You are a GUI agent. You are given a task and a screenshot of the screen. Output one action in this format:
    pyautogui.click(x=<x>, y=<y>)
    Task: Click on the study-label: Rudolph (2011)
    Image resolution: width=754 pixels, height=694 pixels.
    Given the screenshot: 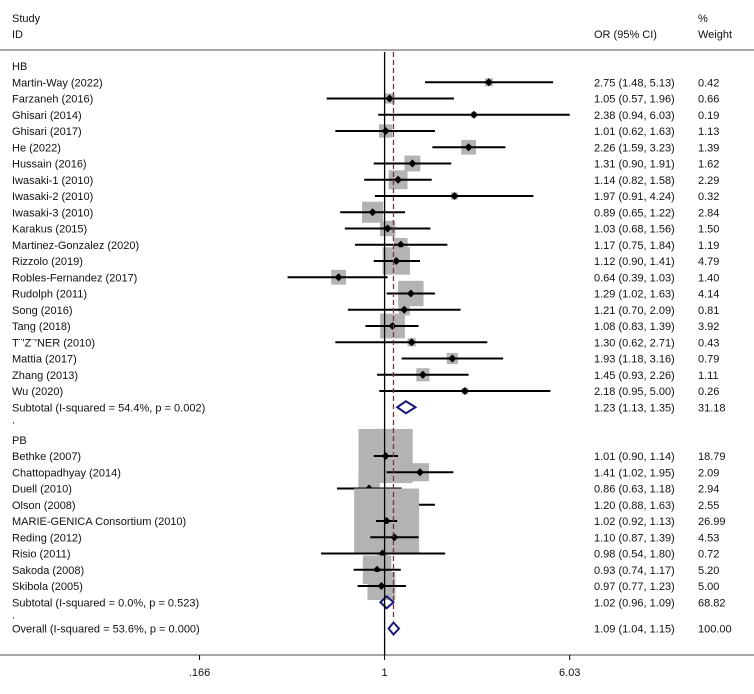 What is the action you would take?
    pyautogui.click(x=49, y=295)
    